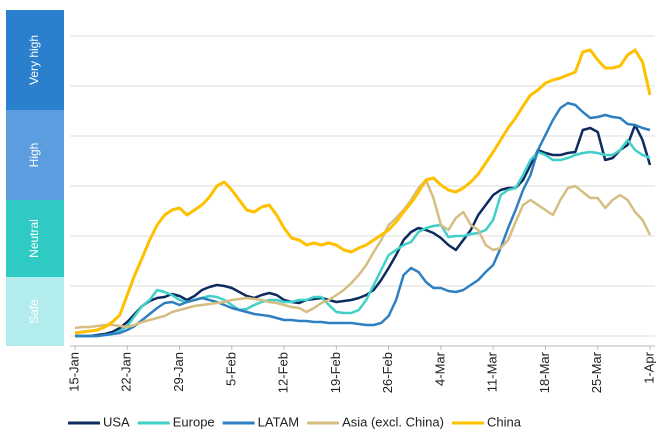 The height and width of the screenshot is (434, 657). I want to click on legend-label: USA, so click(116, 421).